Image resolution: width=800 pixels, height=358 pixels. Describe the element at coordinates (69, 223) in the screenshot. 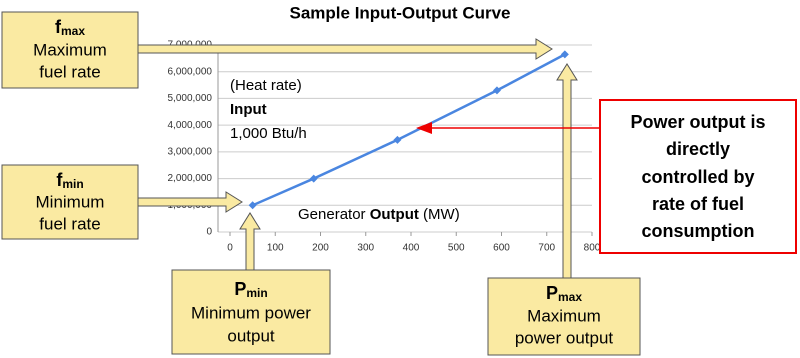

I see `fmin-line: fuel rate` at that location.